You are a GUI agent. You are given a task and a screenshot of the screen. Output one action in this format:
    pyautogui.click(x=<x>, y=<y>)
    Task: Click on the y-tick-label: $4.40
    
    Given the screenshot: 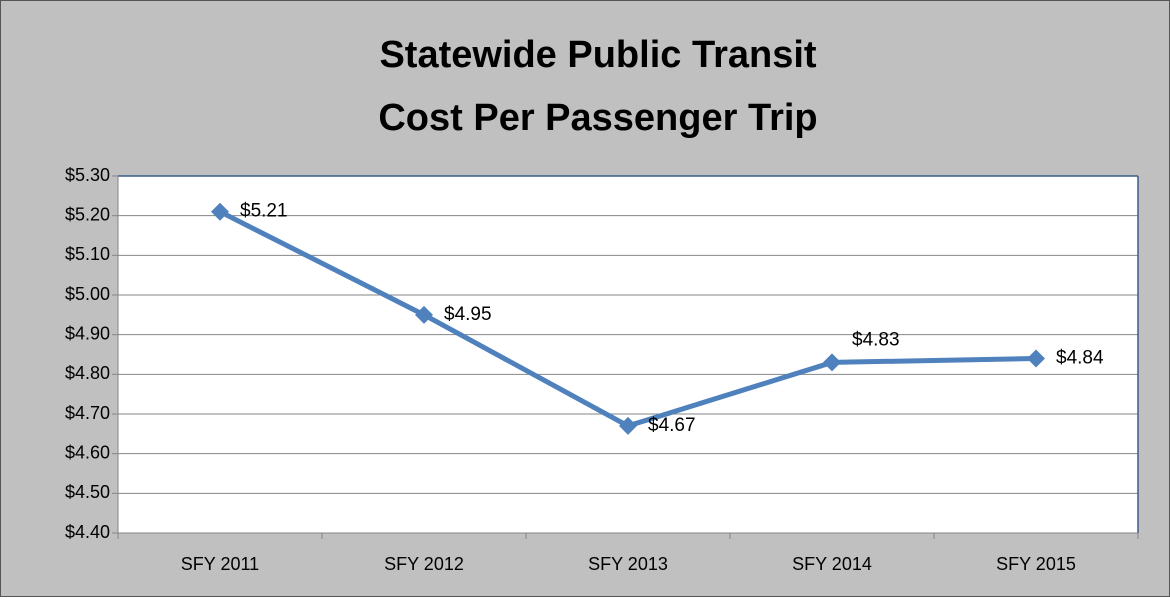 What is the action you would take?
    pyautogui.click(x=87, y=532)
    